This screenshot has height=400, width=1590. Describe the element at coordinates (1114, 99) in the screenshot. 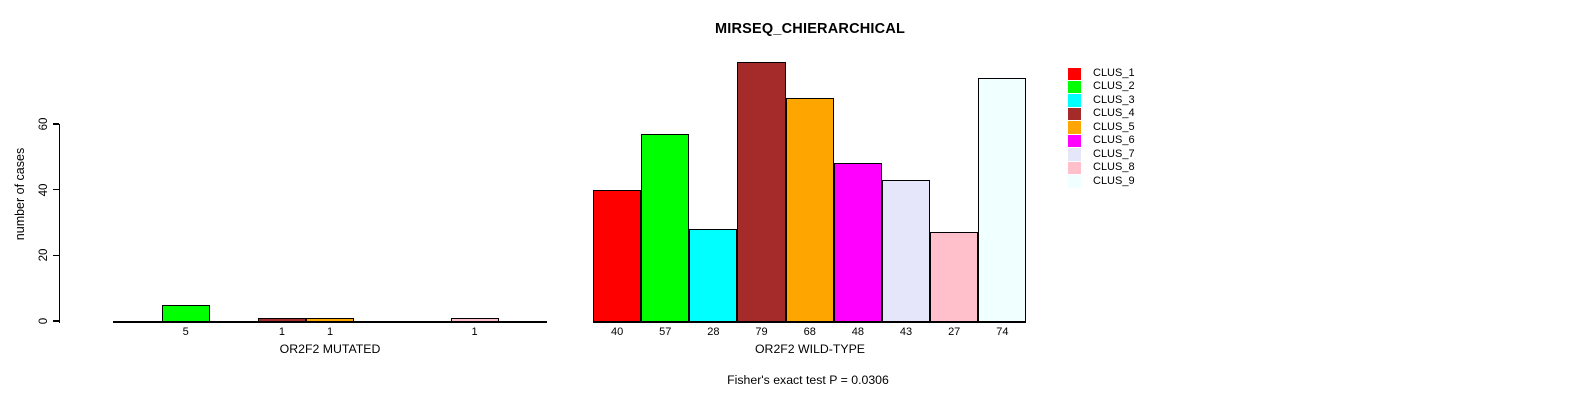

I see `legend-label-CLUS_3: CLUS_3` at that location.